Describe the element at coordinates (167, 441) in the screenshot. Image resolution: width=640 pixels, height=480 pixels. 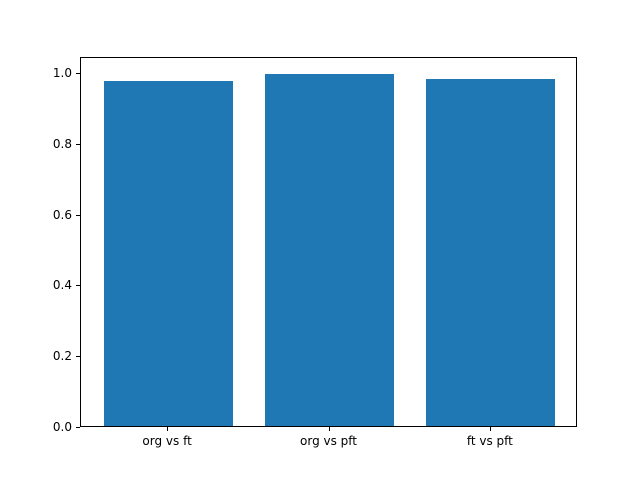
I see `x-tick-label: org vs ft` at that location.